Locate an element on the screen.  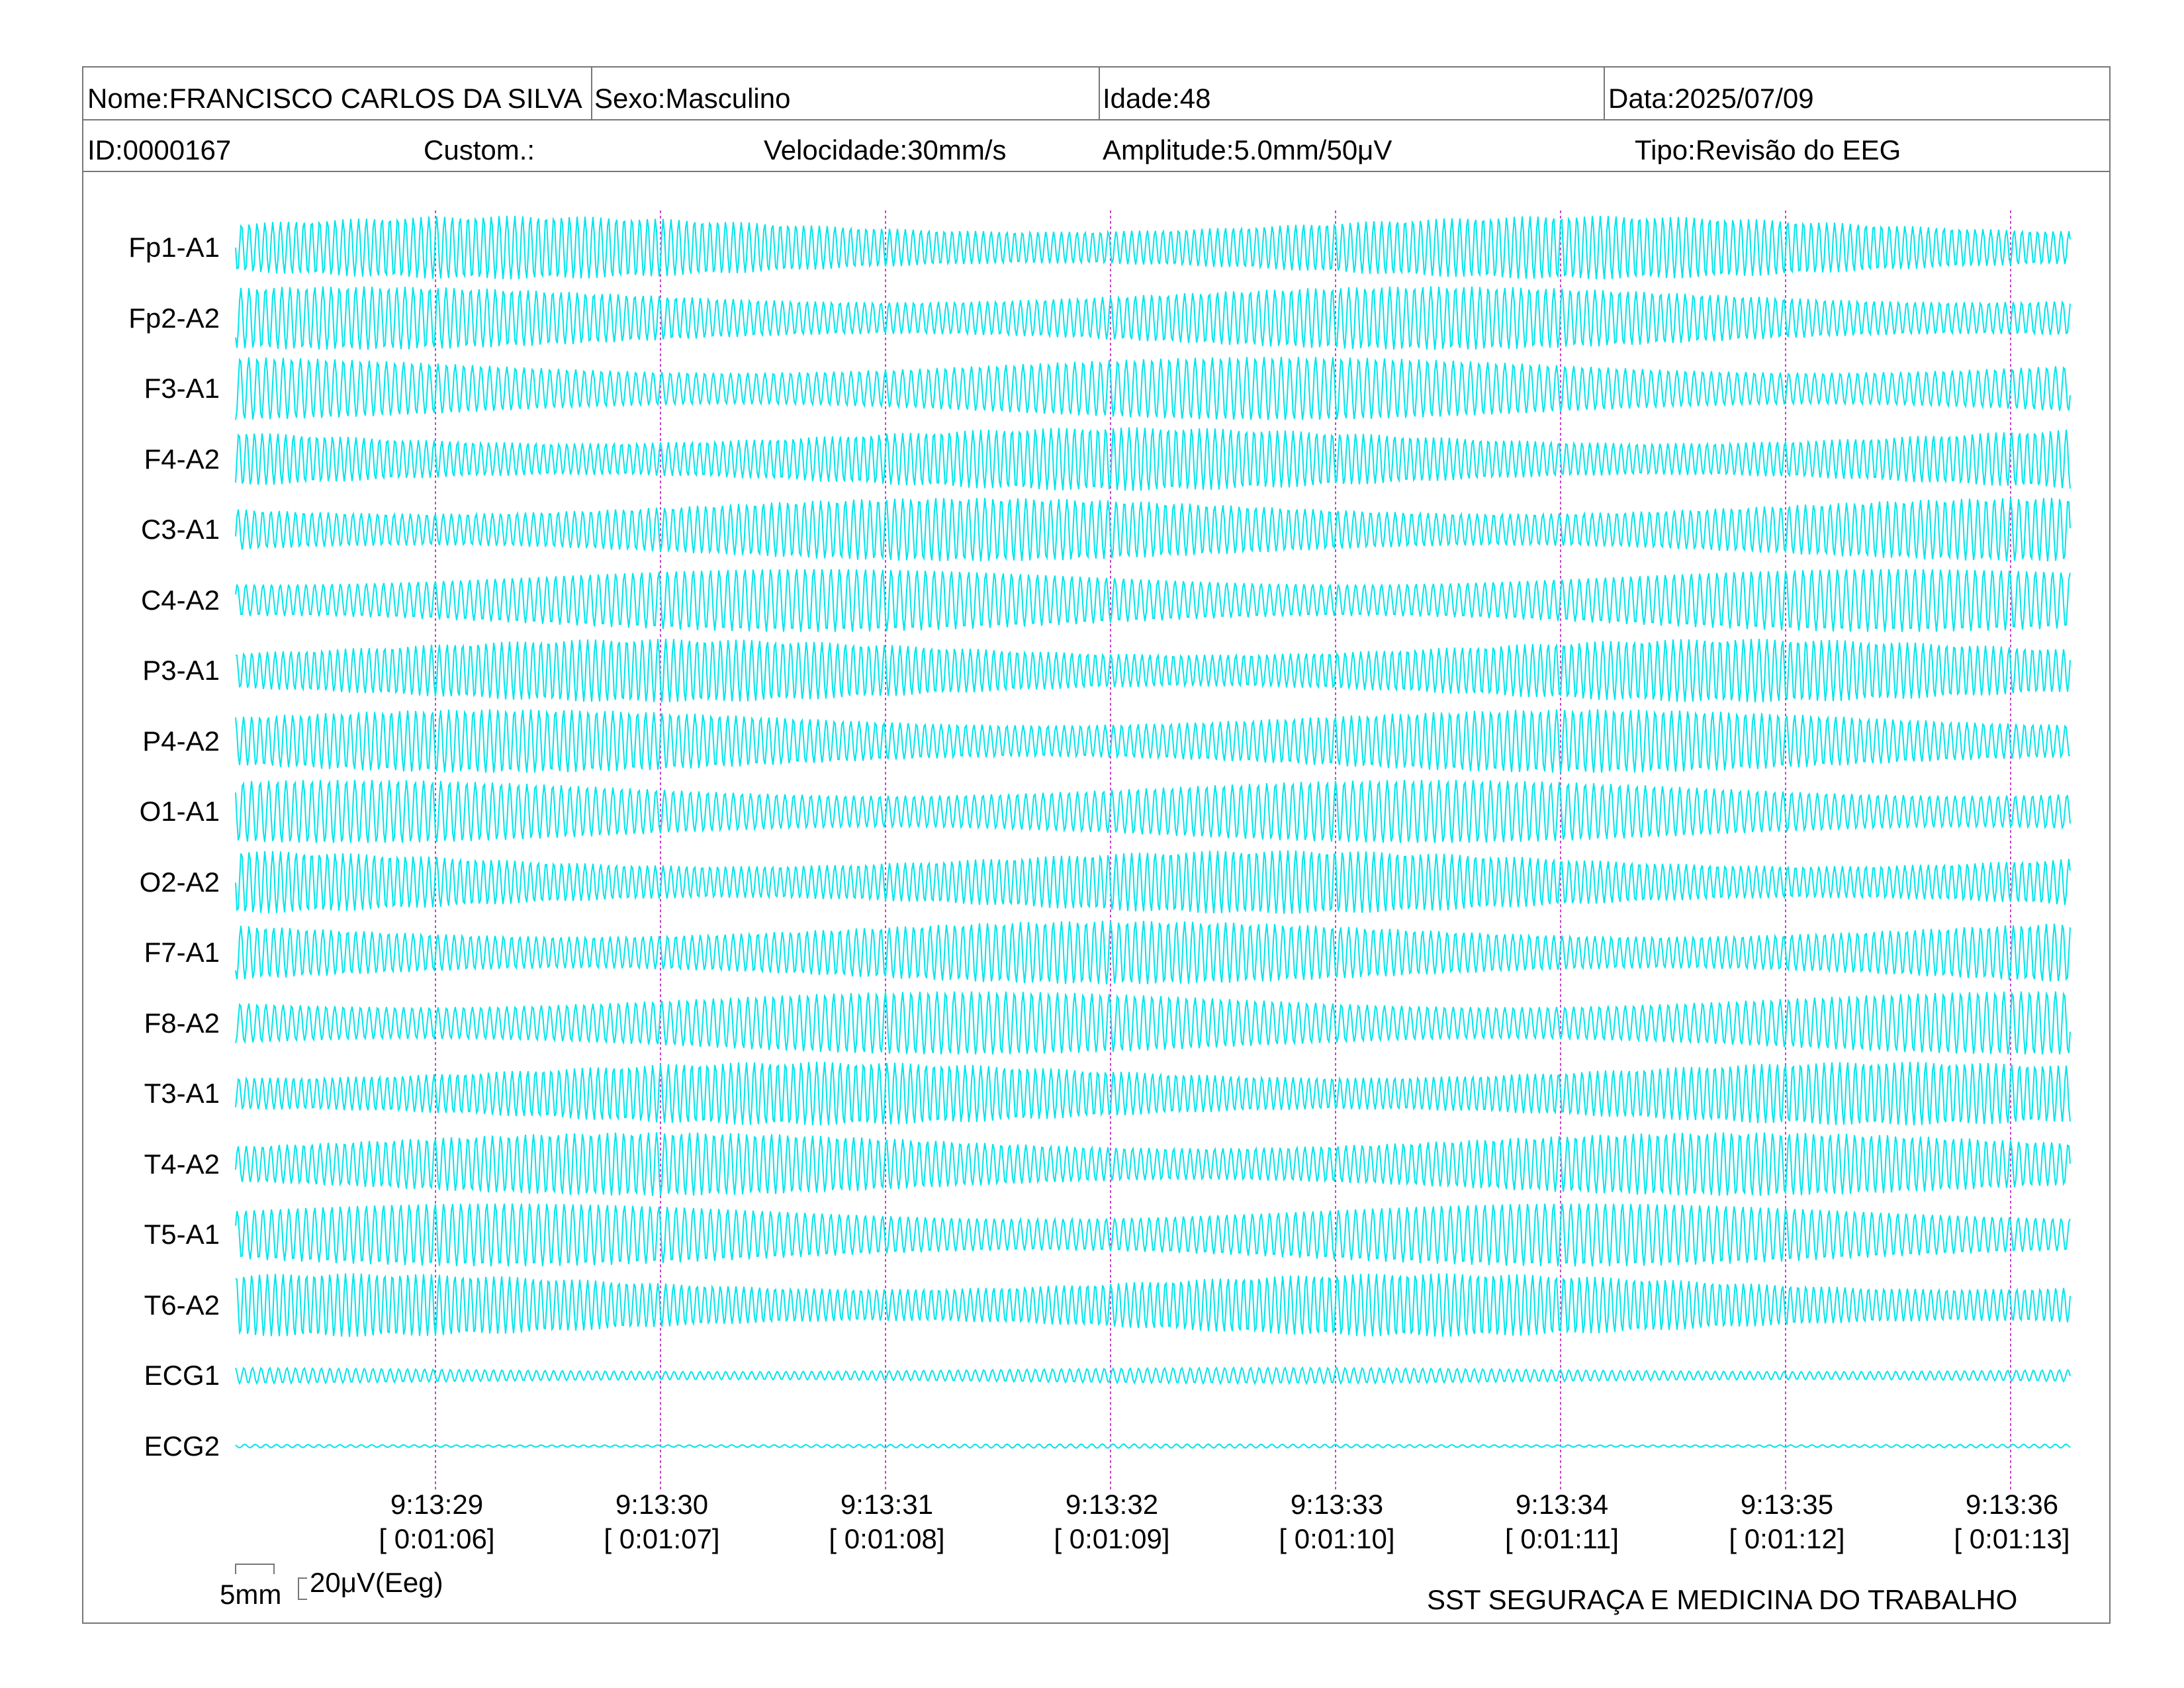
time-marker: 9:13:29 [ 0:01:06] is located at coordinates (437, 1521).